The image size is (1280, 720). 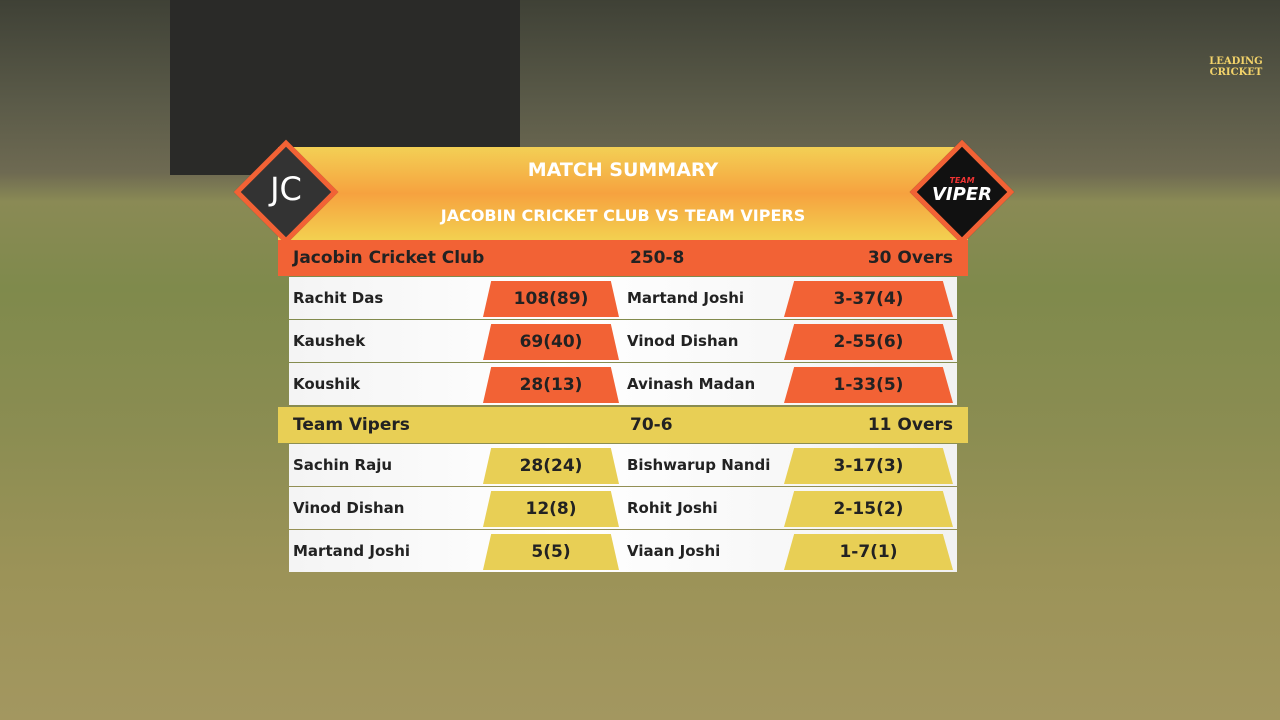 I want to click on right-logo: VIPER, so click(x=962, y=194).